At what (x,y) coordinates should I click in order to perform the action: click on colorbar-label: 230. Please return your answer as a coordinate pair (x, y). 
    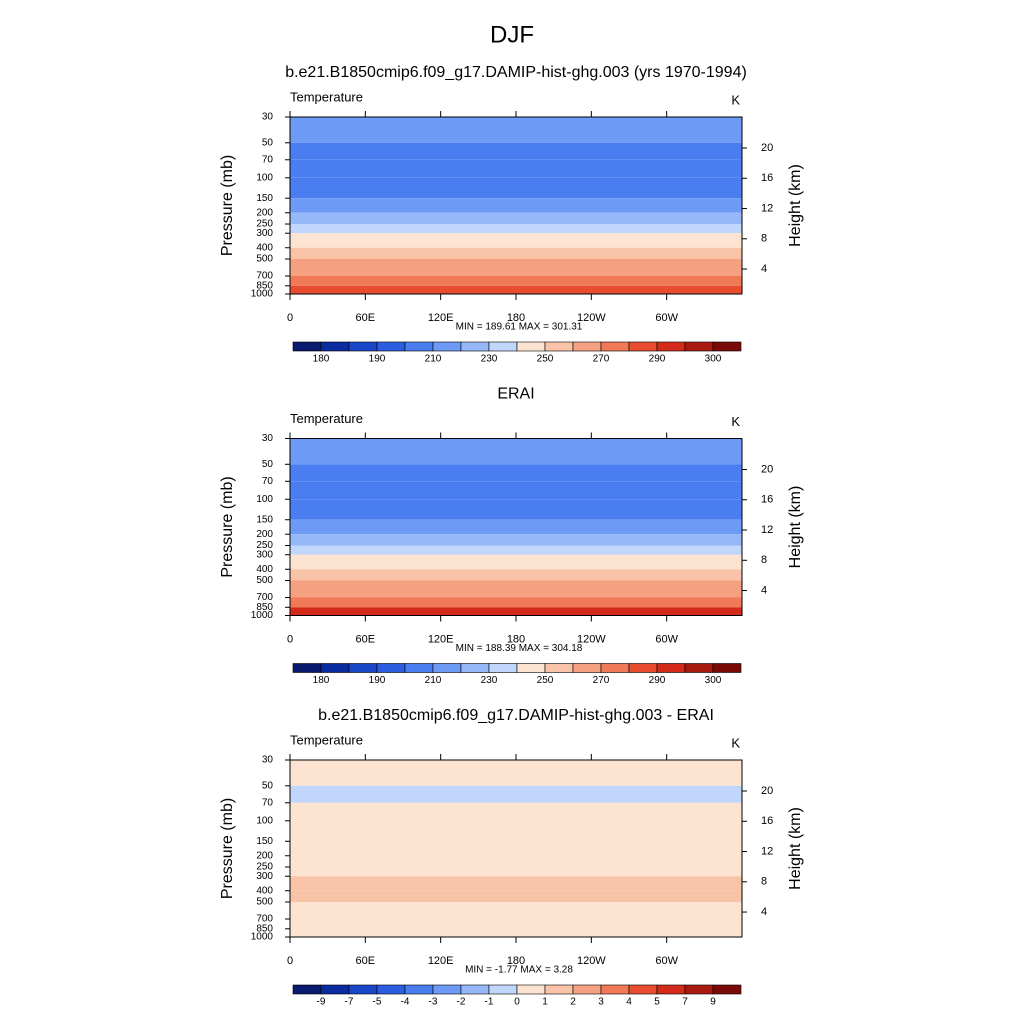
    Looking at the image, I should click on (489, 680).